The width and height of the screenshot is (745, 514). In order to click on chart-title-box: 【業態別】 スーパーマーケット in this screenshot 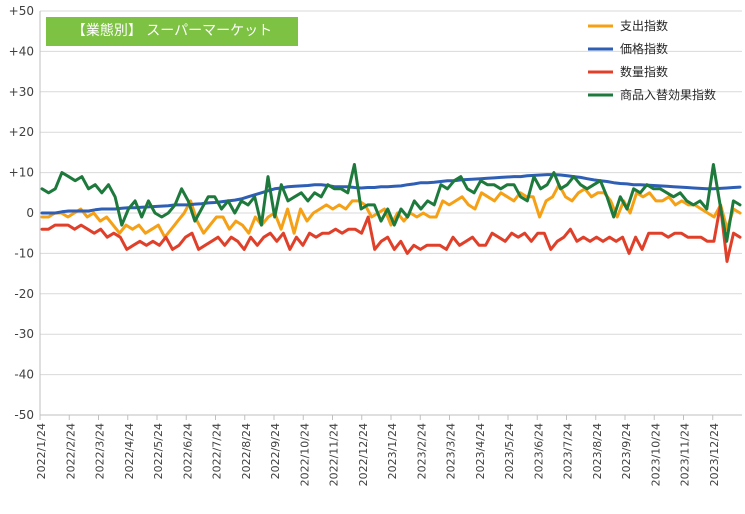, I will do `click(172, 31)`.